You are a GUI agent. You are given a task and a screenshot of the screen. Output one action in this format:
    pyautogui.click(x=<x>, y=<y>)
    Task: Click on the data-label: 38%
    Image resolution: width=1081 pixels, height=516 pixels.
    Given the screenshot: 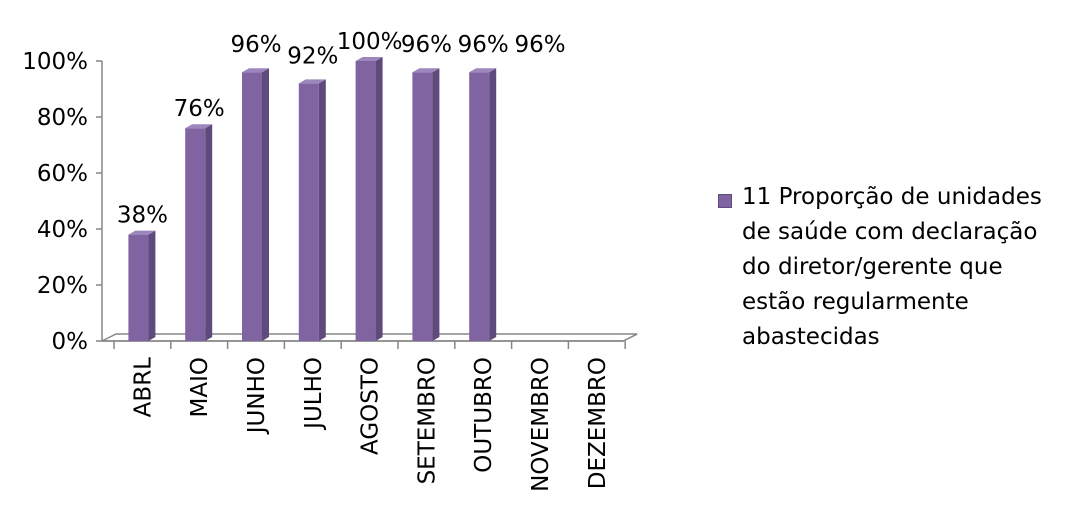 What is the action you would take?
    pyautogui.click(x=142, y=216)
    